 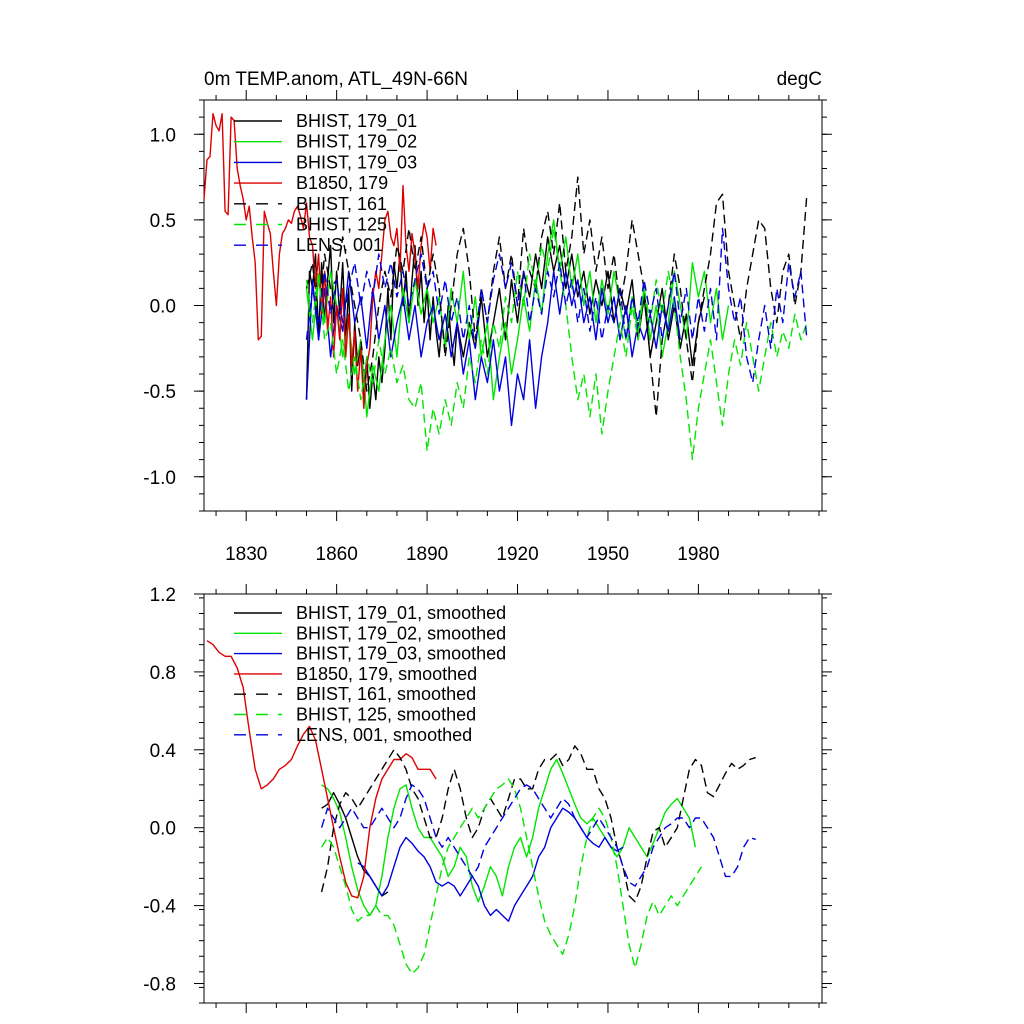 I want to click on y-tick-label: -0.8, so click(x=159, y=985).